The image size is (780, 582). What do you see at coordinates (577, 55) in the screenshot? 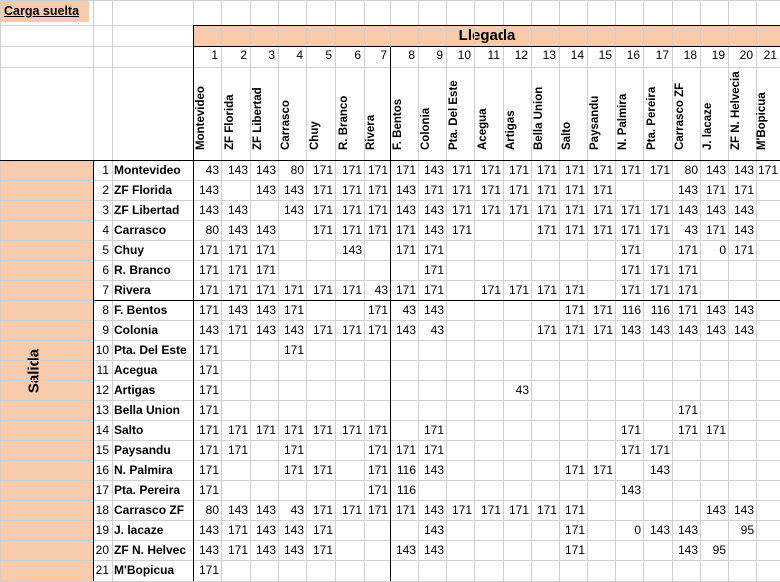
I see `column-number: 14` at bounding box center [577, 55].